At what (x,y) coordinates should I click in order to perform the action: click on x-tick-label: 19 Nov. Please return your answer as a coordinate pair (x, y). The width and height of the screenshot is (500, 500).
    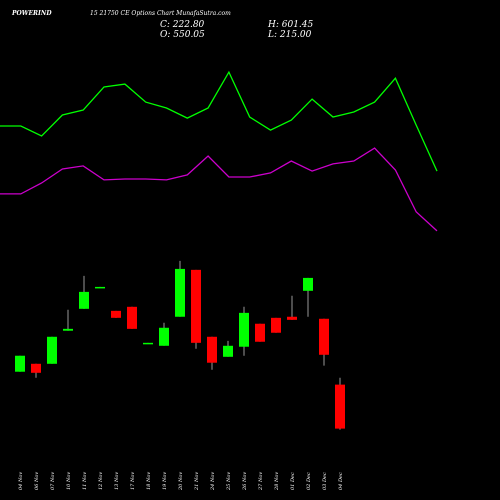
    Looking at the image, I should click on (165, 481).